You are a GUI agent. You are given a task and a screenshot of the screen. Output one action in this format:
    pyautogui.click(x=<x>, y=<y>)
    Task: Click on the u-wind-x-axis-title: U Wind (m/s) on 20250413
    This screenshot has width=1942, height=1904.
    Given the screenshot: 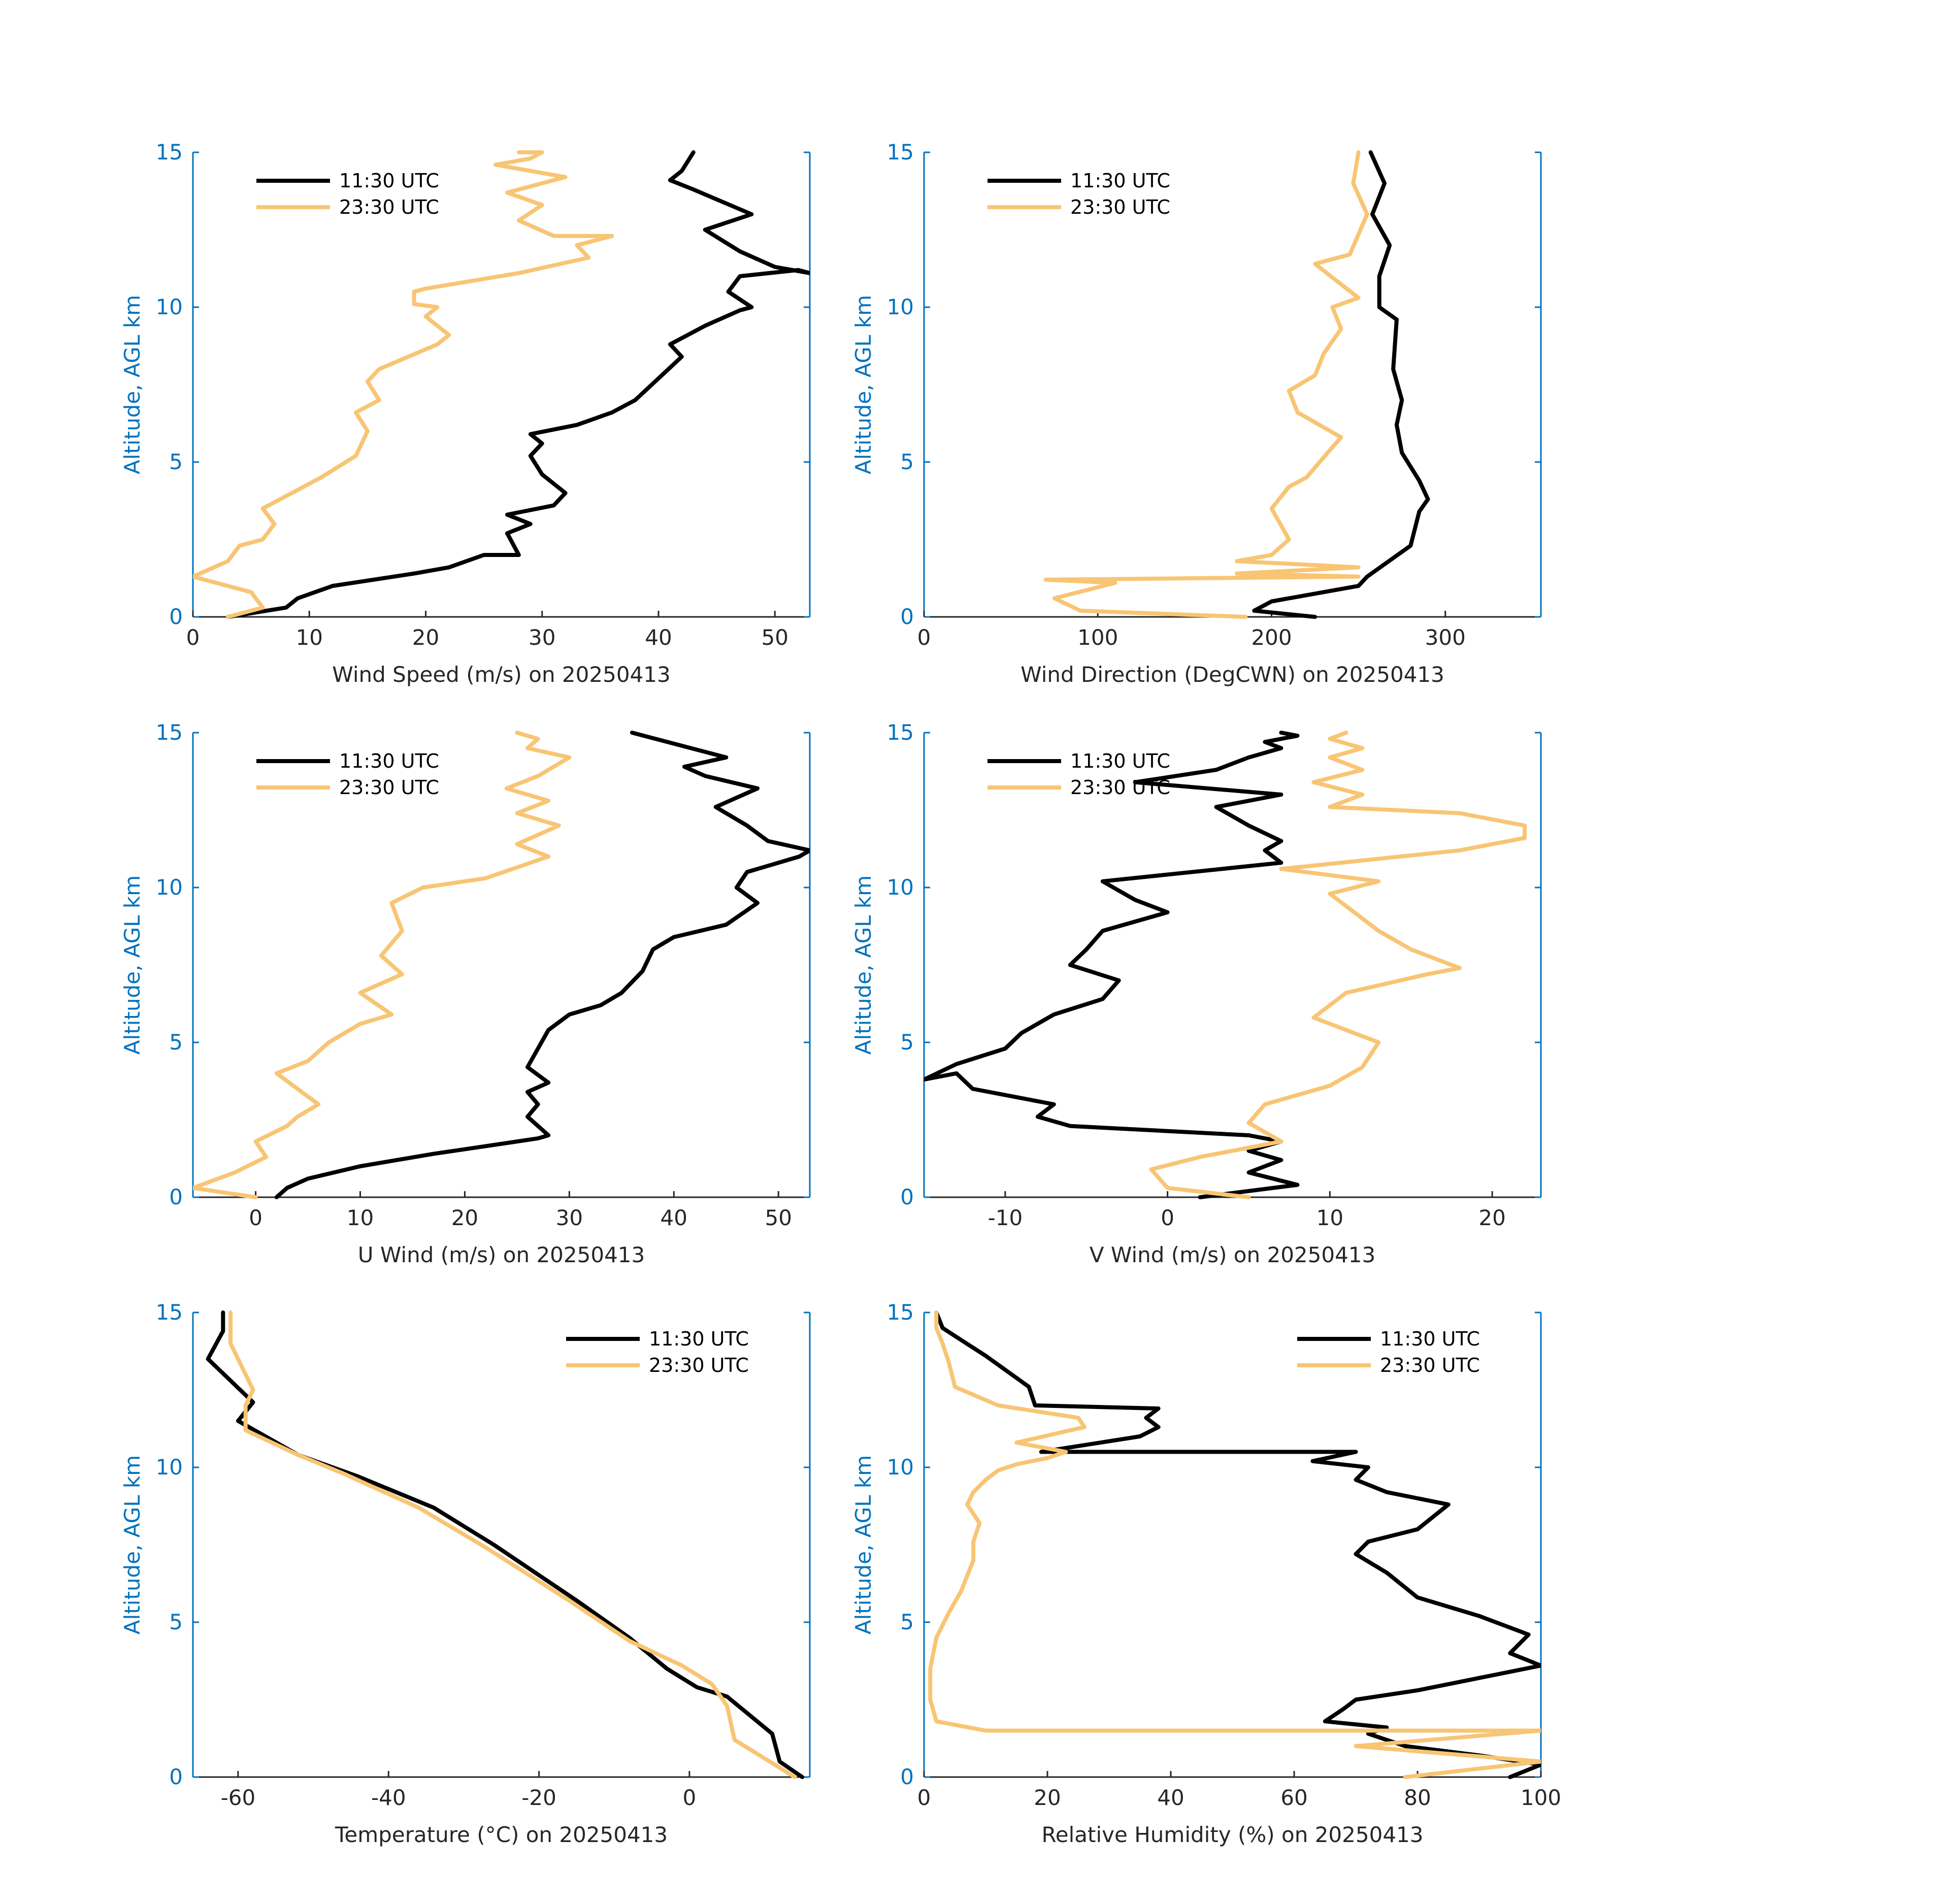 What is the action you would take?
    pyautogui.click(x=501, y=1255)
    